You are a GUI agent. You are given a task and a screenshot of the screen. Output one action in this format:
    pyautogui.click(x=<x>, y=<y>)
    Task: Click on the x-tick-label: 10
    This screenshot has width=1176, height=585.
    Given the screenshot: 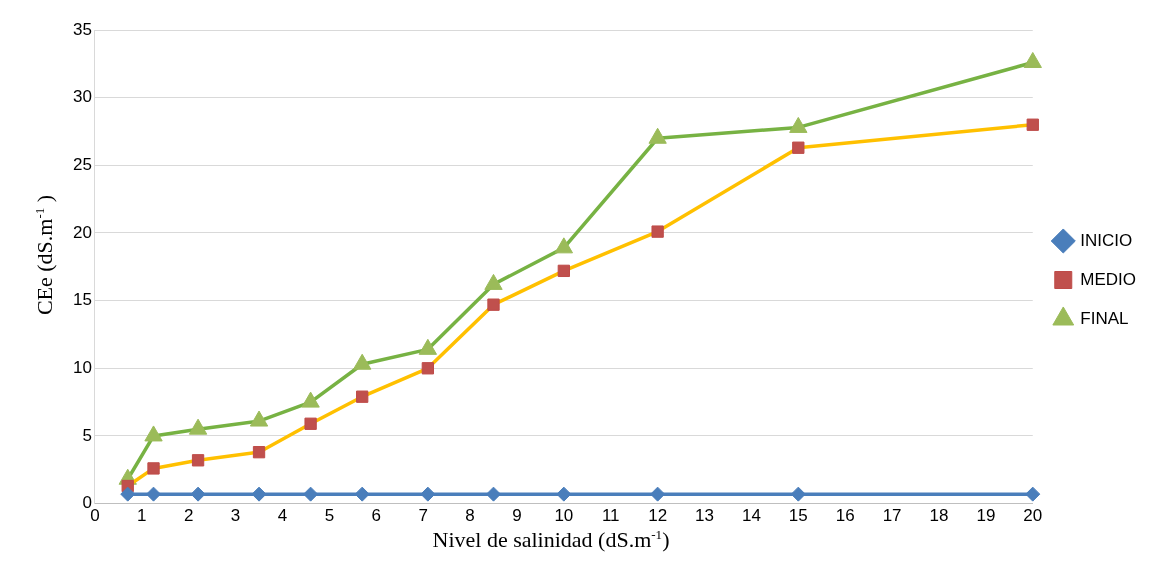 What is the action you would take?
    pyautogui.click(x=564, y=516)
    